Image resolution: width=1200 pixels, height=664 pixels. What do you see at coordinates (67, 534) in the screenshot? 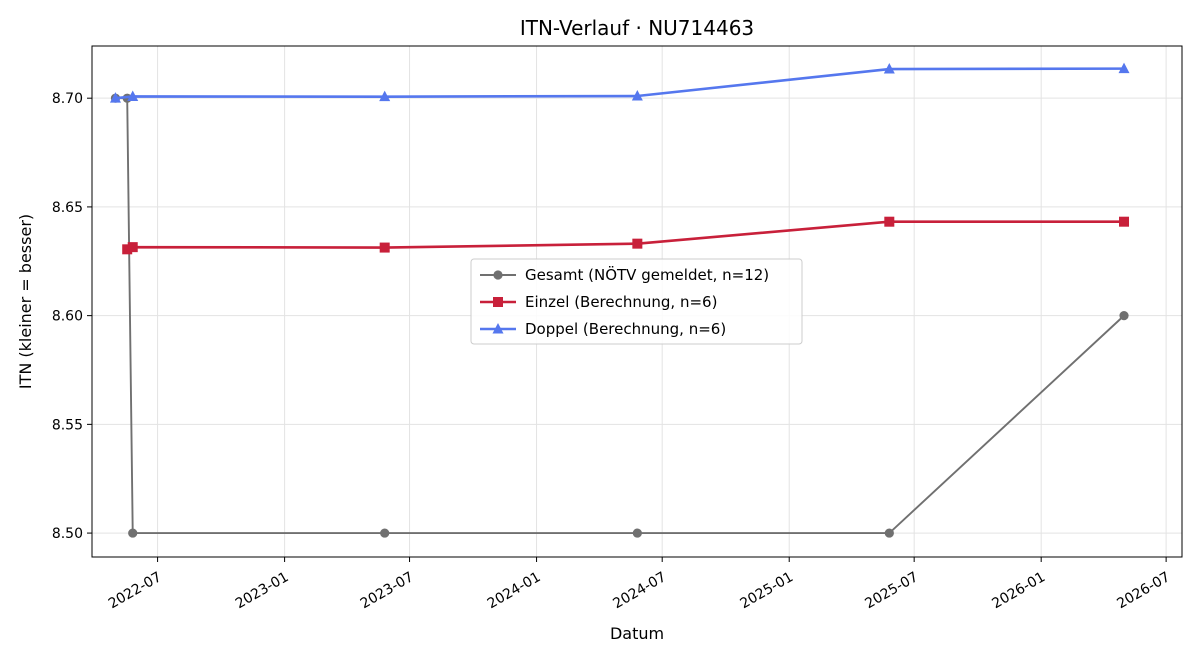
I see `y-tick-label: 8.50` at bounding box center [67, 534].